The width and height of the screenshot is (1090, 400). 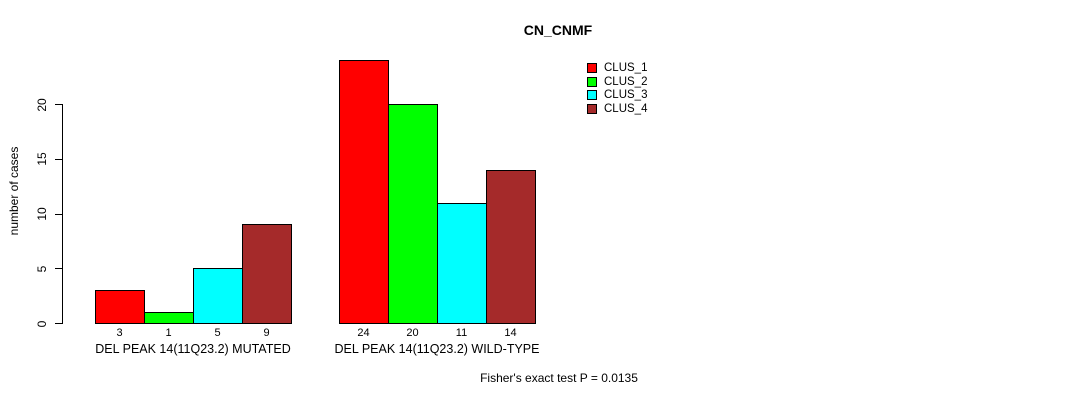 What do you see at coordinates (626, 81) in the screenshot?
I see `legend-label: CLUS_2` at bounding box center [626, 81].